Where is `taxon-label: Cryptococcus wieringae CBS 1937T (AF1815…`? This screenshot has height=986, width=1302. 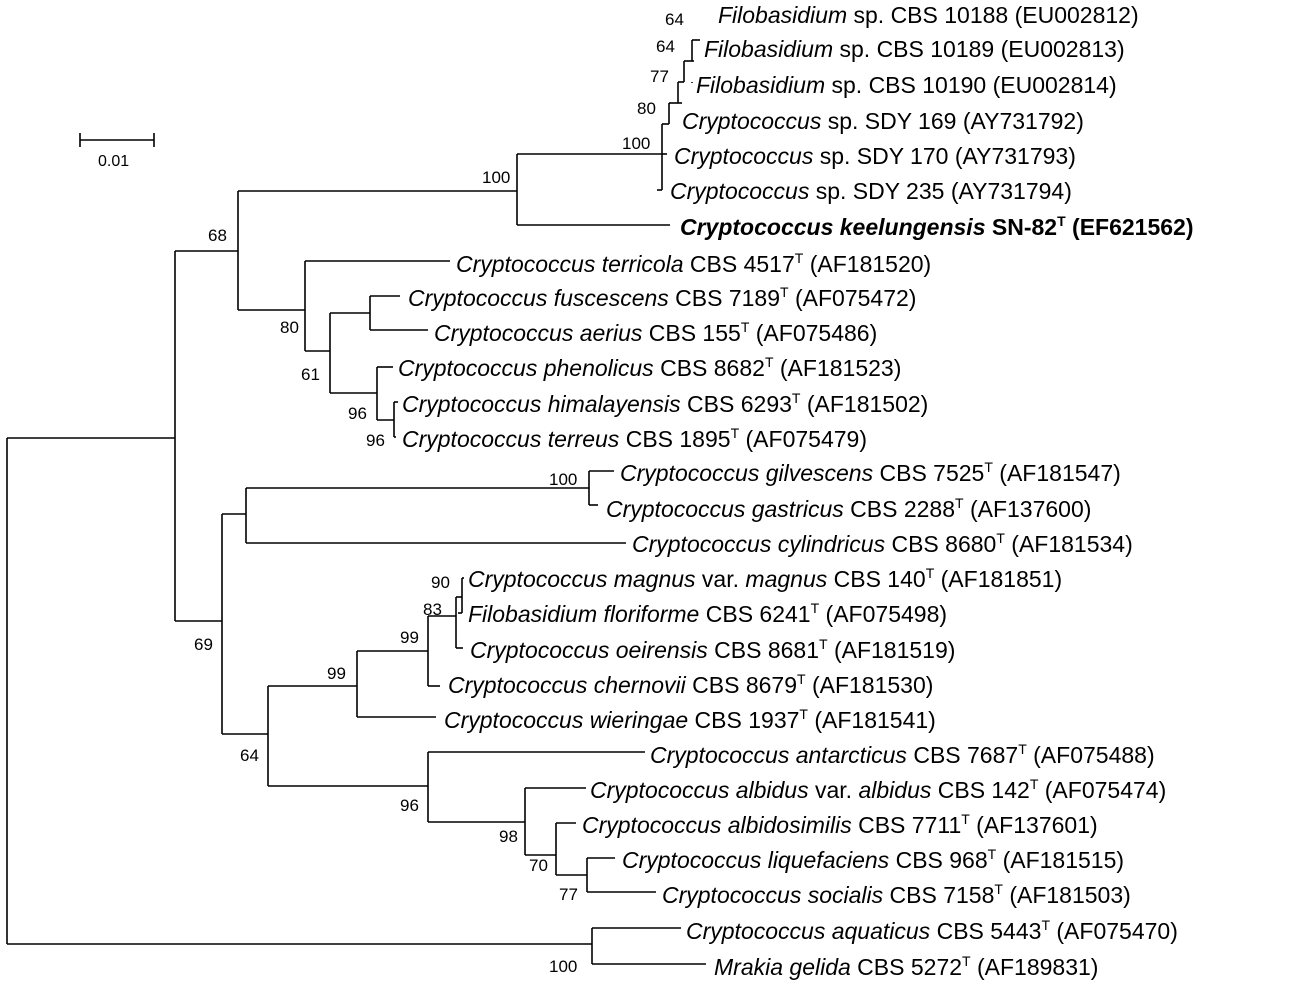 taxon-label: Cryptococcus wieringae CBS 1937T (AF1815… is located at coordinates (690, 719).